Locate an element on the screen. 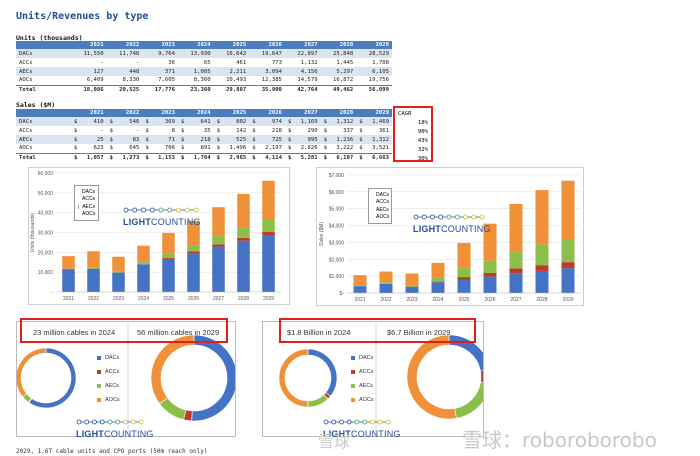  donut-caption: 56 million cables in 2029 is located at coordinates (178, 332).